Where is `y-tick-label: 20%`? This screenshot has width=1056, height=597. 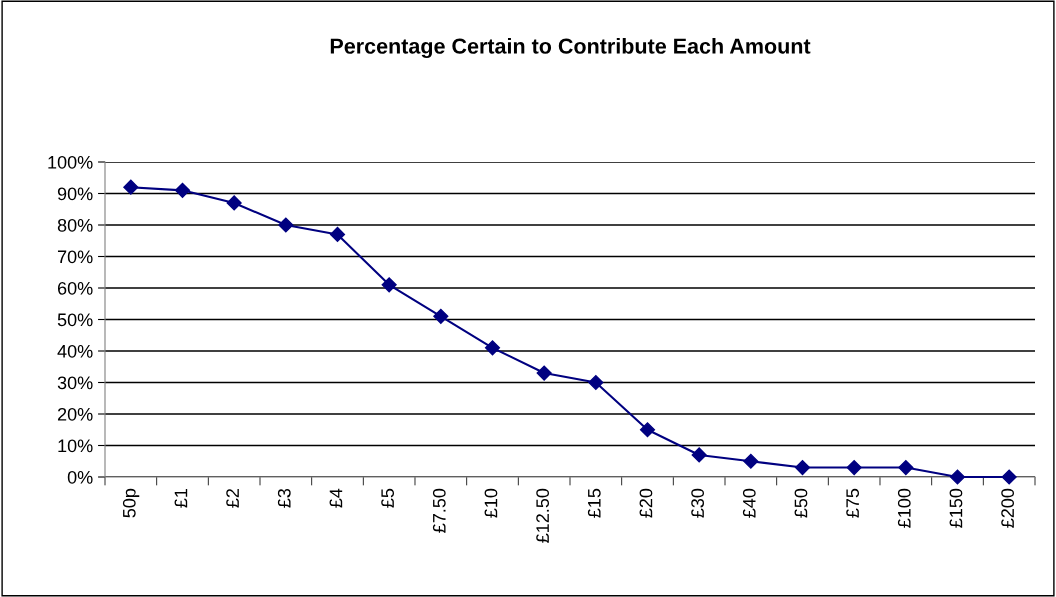
y-tick-label: 20% is located at coordinates (75, 414).